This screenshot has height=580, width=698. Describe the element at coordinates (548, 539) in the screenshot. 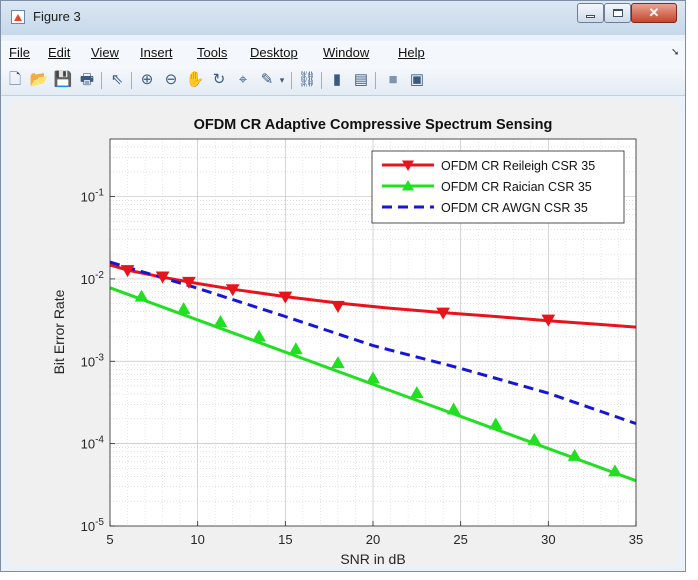

I see `x-tick-label: 30` at that location.